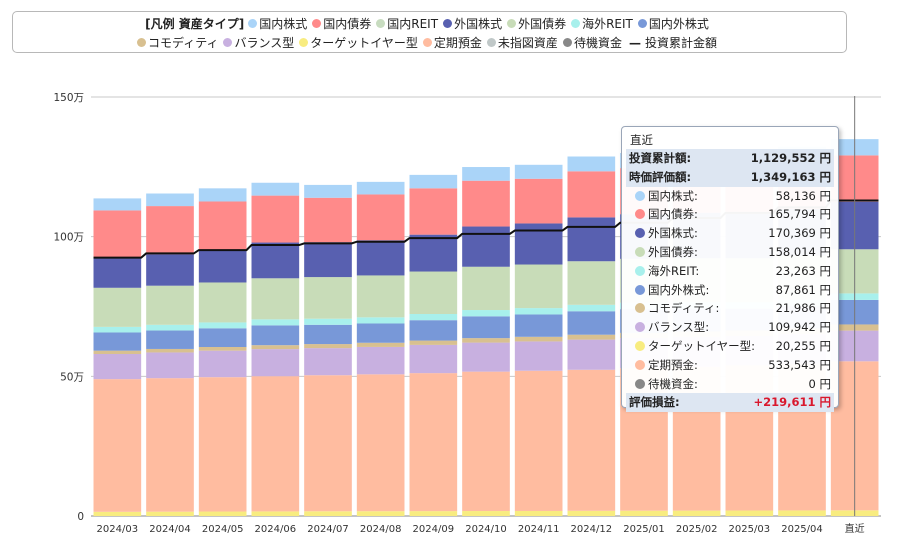  I want to click on y-tick-label: 150万, so click(68, 98).